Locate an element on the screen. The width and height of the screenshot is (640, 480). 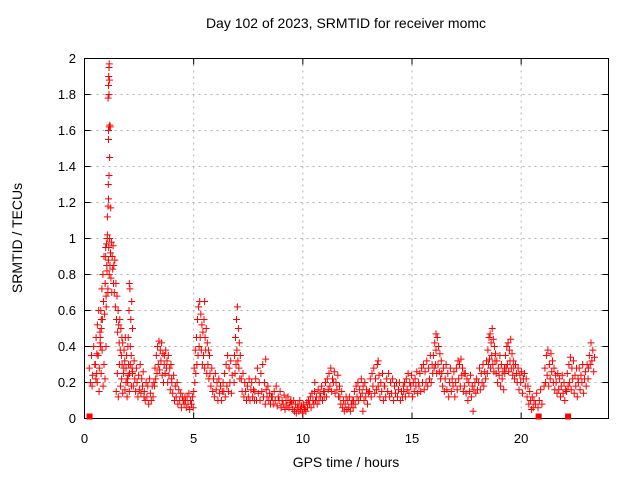
y-tick-label: 2 is located at coordinates (72, 58).